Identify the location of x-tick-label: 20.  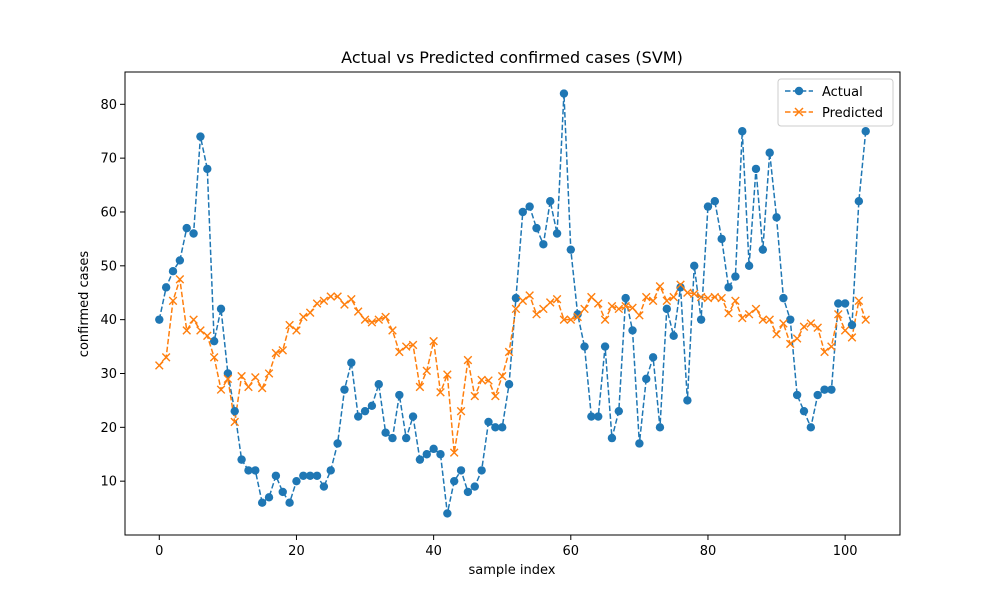
(296, 551).